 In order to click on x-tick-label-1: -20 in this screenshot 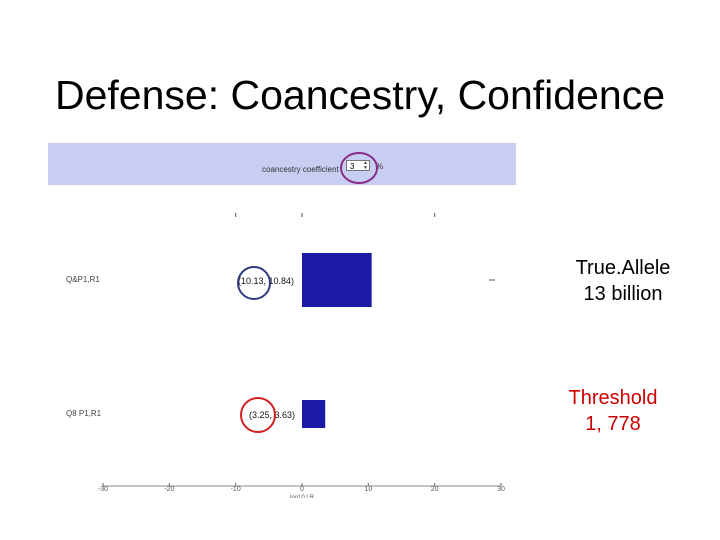, I will do `click(169, 489)`.